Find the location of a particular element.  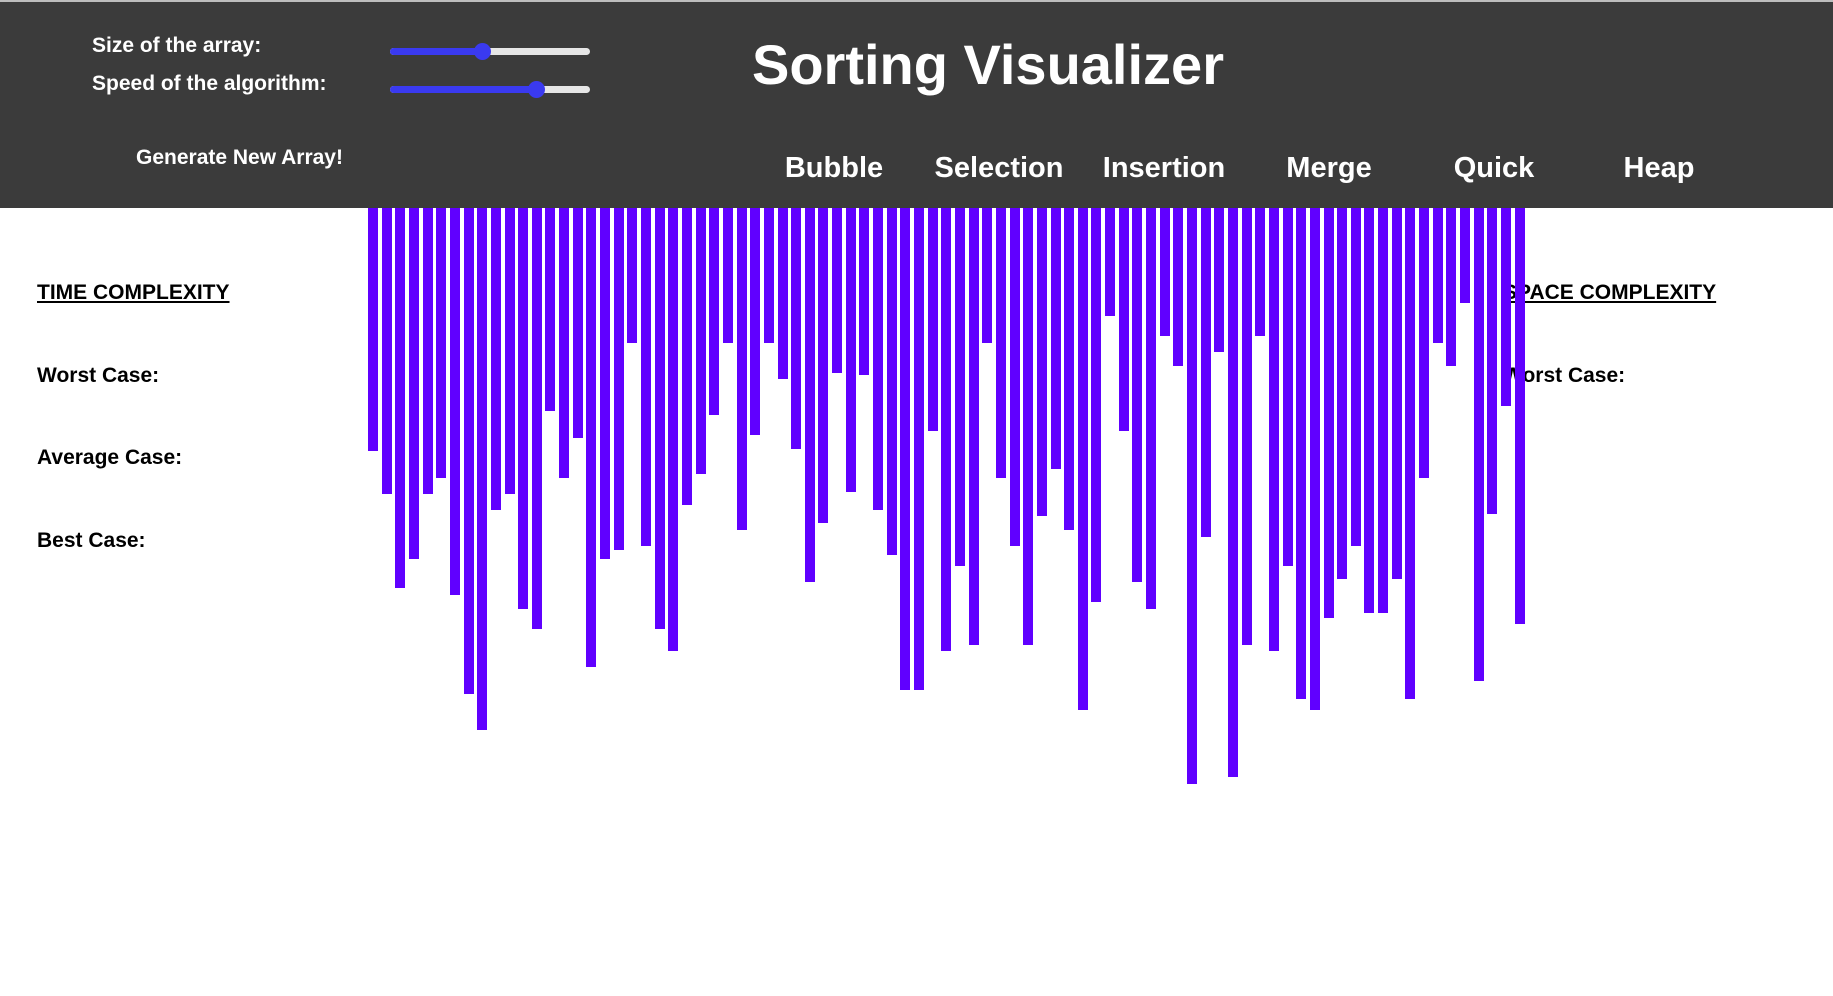

array-size-slider is located at coordinates (490, 52).